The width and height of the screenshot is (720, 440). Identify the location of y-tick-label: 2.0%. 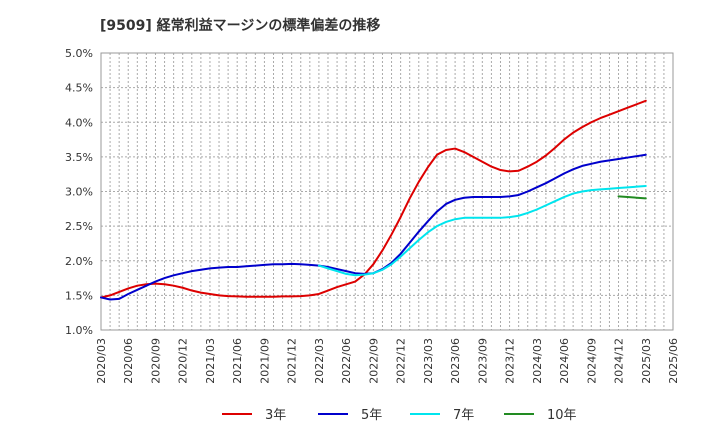
(79, 261).